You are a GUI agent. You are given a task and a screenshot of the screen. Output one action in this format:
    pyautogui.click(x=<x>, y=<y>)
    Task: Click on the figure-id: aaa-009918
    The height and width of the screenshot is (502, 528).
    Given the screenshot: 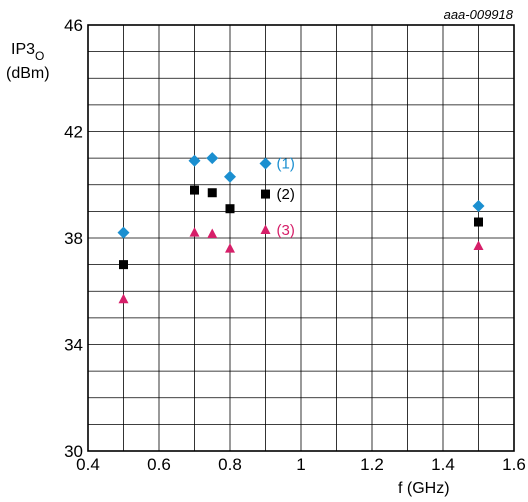 What is the action you would take?
    pyautogui.click(x=479, y=14)
    